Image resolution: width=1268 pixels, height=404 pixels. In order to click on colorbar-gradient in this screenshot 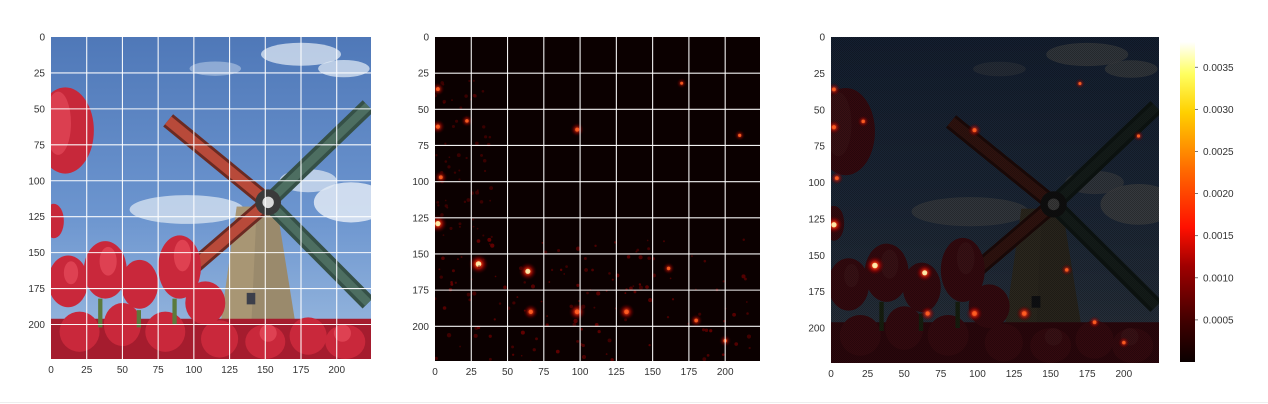, I will do `click(1187, 202)`.